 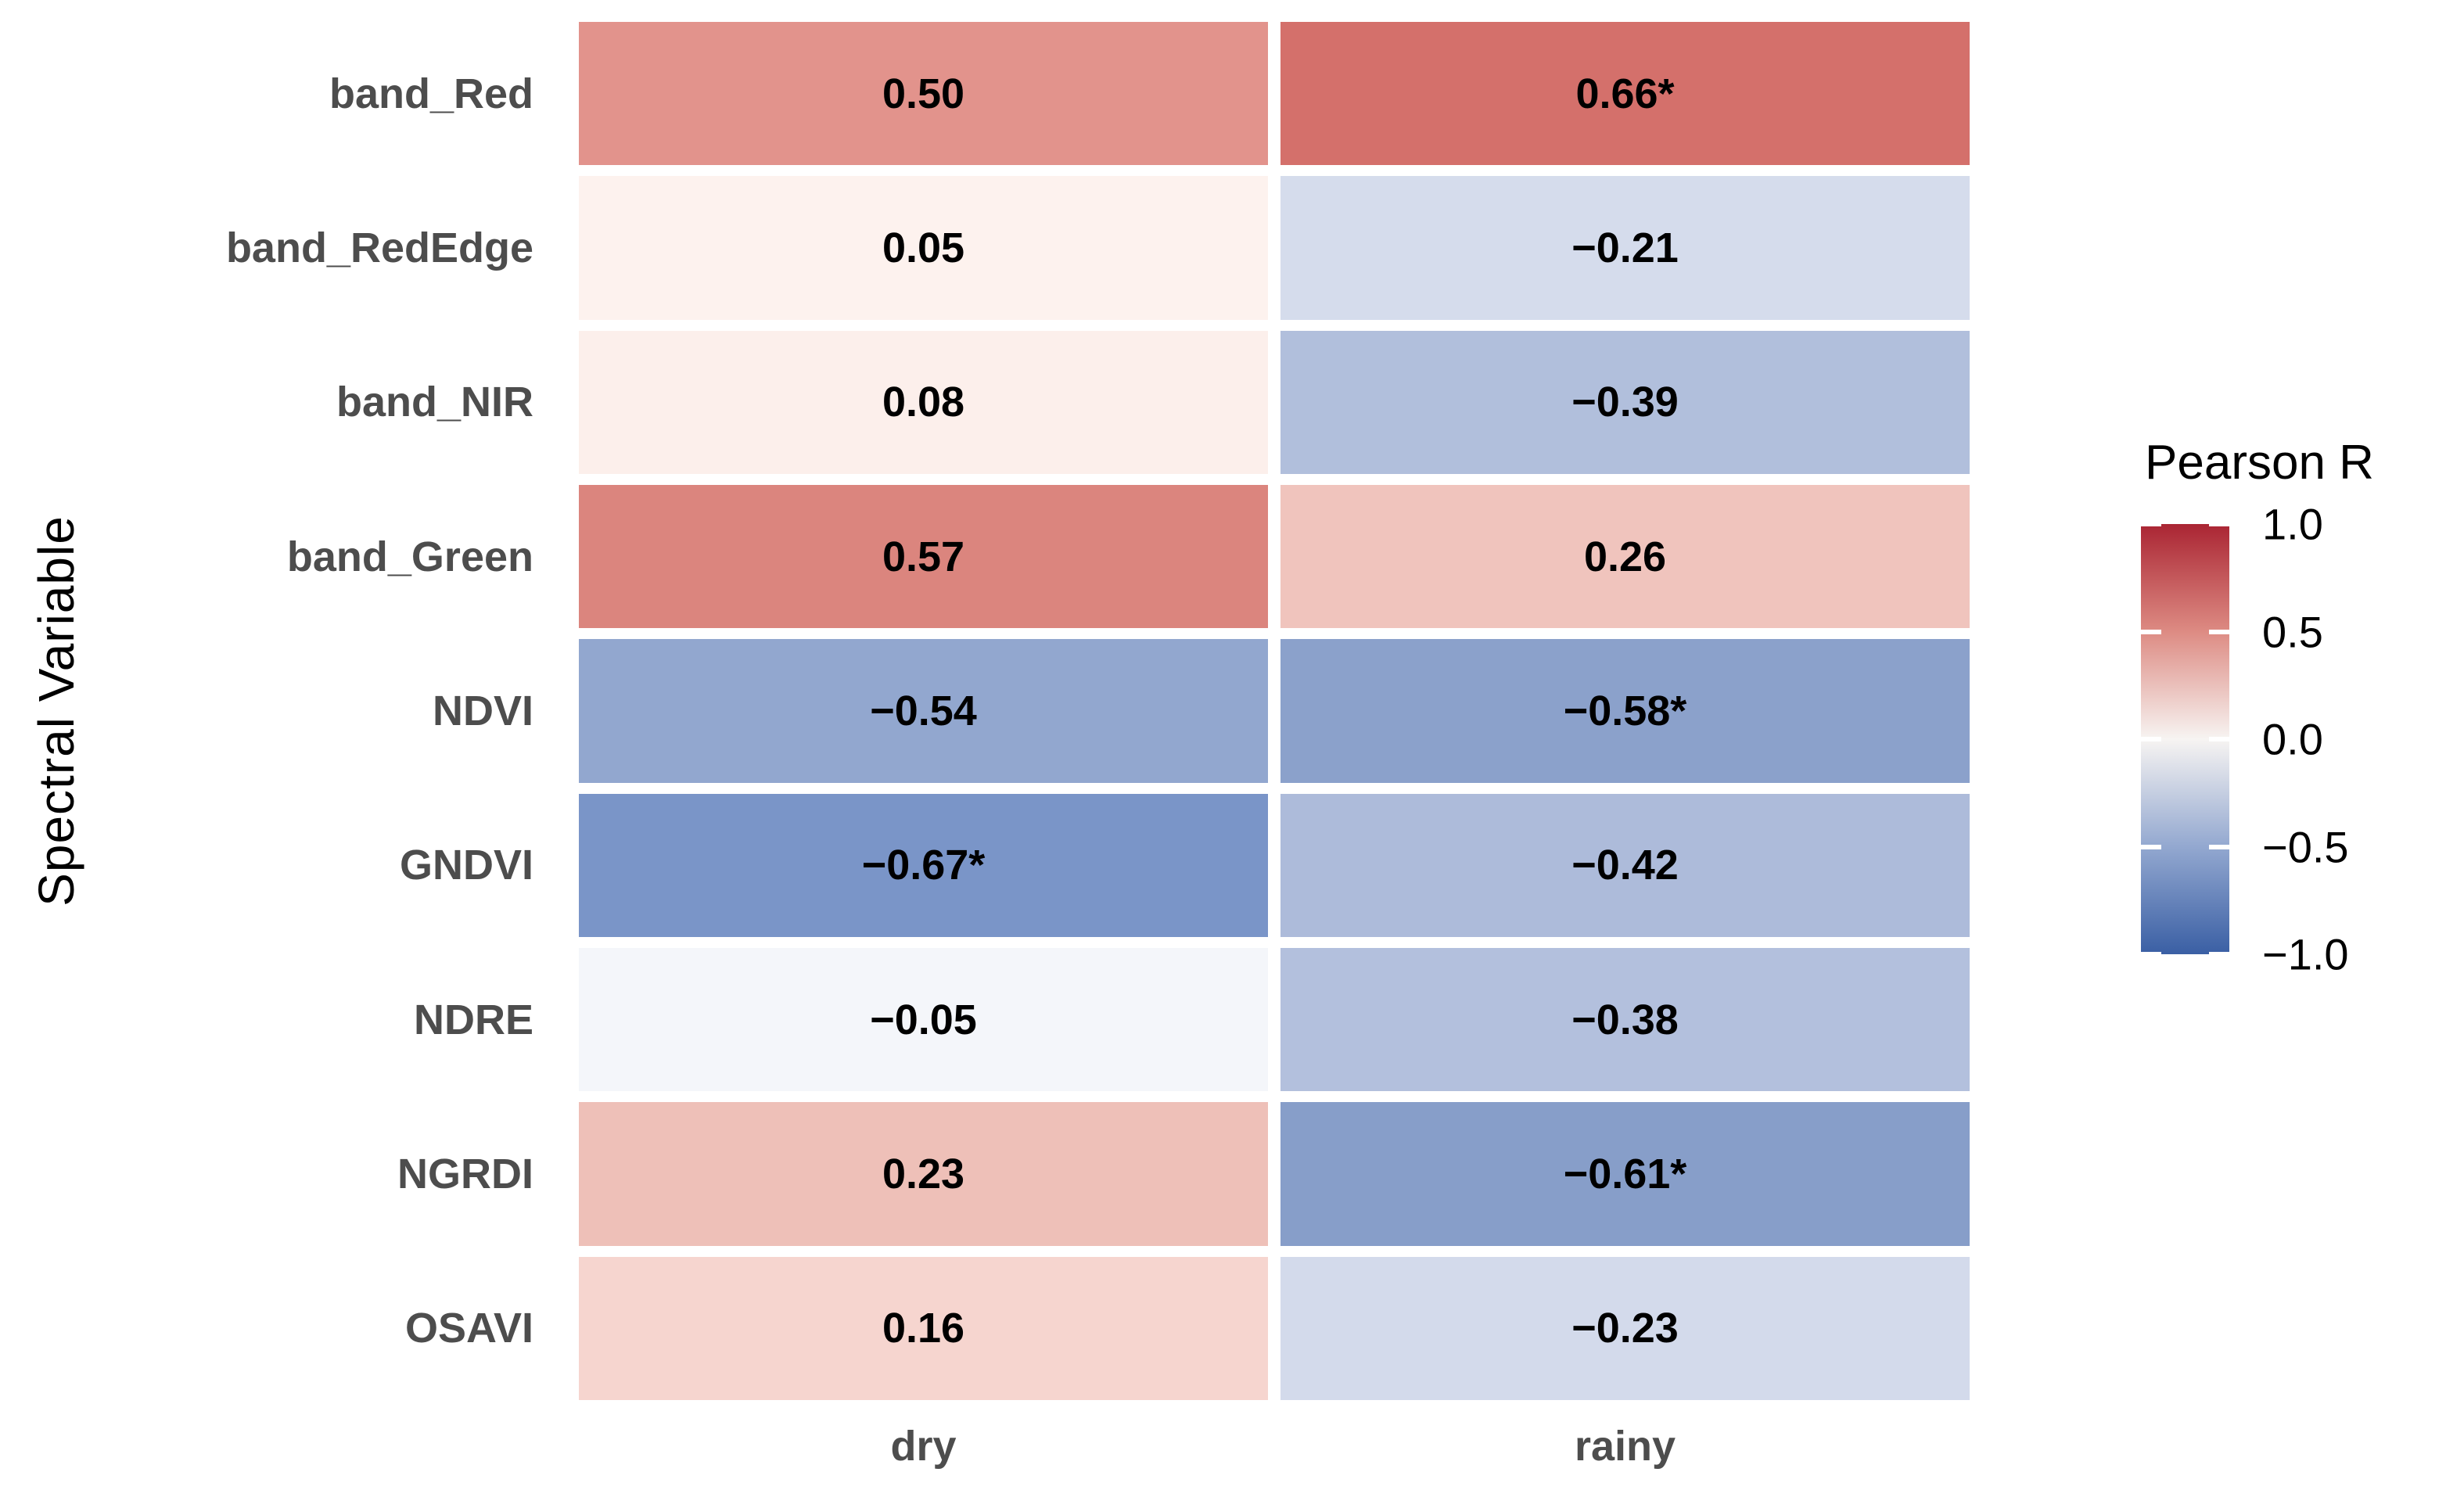 I want to click on row-label-NGRDI: NGRDI, so click(x=465, y=1173).